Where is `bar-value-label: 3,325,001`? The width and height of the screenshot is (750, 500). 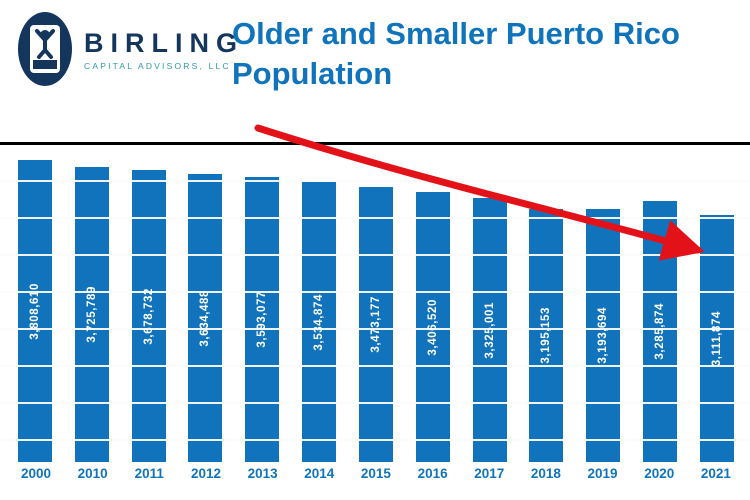
bar-value-label: 3,325,001 is located at coordinates (489, 330).